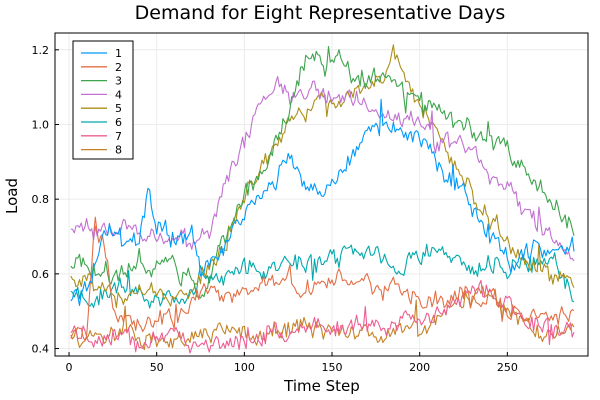 This screenshot has width=600, height=400. Describe the element at coordinates (41, 50) in the screenshot. I see `y-tick-label: 1.2` at that location.